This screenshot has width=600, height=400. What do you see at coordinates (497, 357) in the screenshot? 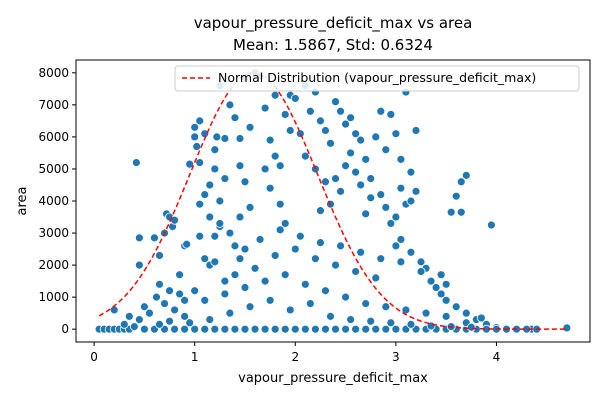
I see `x-tick-label-4: 4` at bounding box center [497, 357].